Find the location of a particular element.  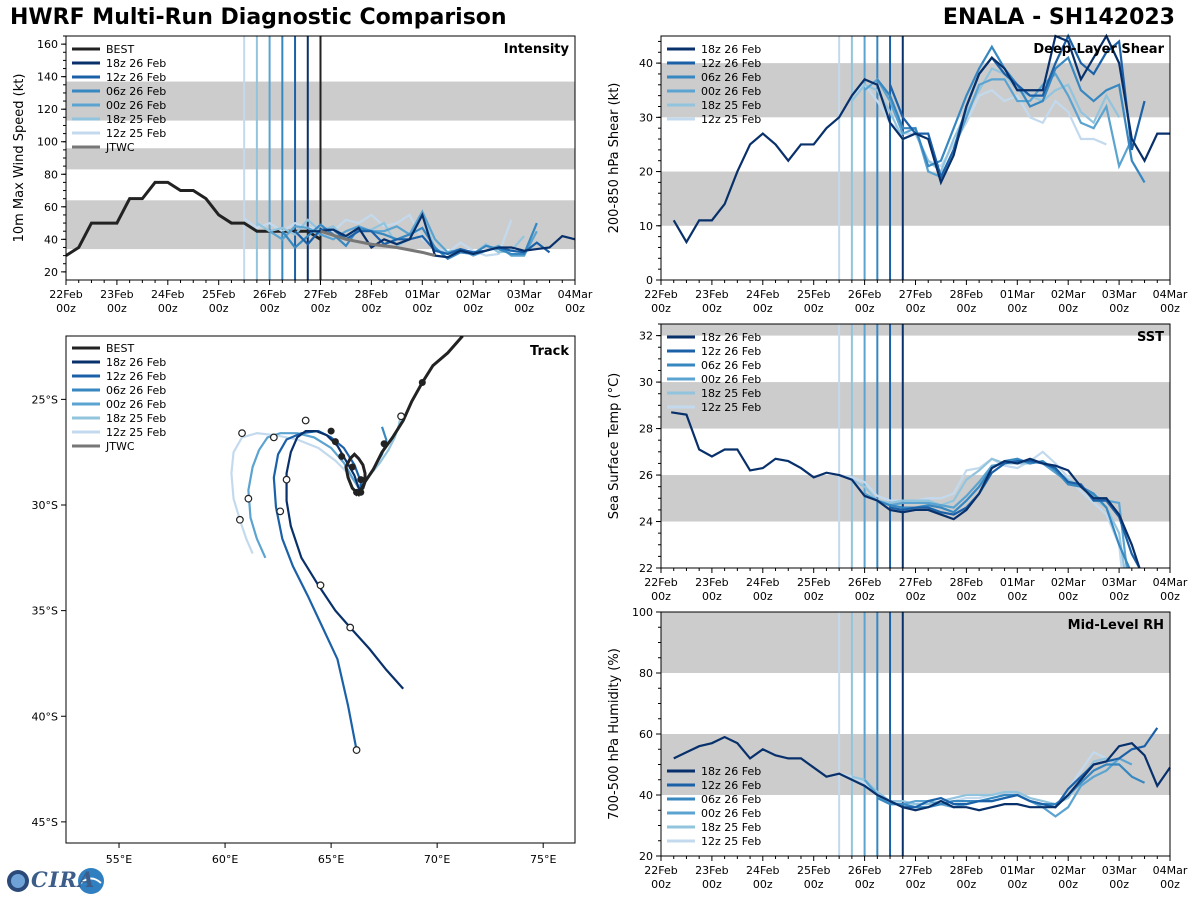

shear-ytick-label: 30 is located at coordinates (646, 117).